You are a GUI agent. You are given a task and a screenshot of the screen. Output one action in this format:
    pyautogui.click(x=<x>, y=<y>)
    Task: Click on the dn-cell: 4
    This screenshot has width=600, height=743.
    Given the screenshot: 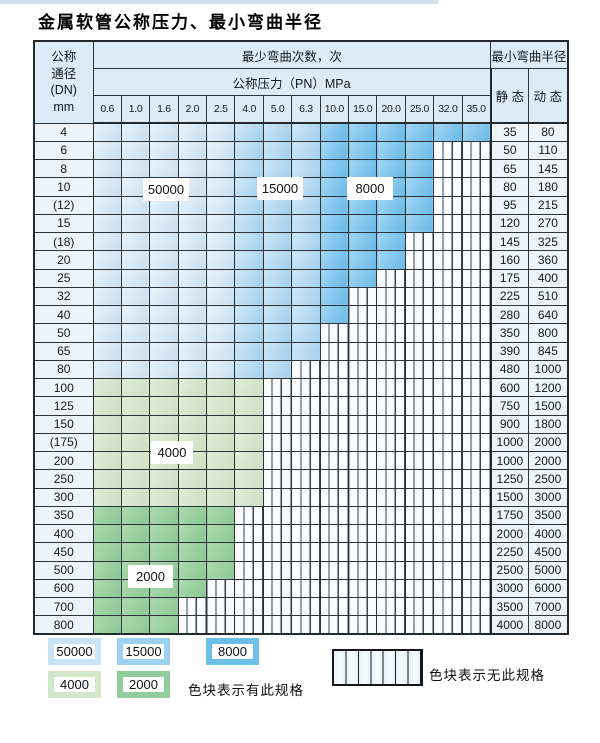 What is the action you would take?
    pyautogui.click(x=63, y=132)
    